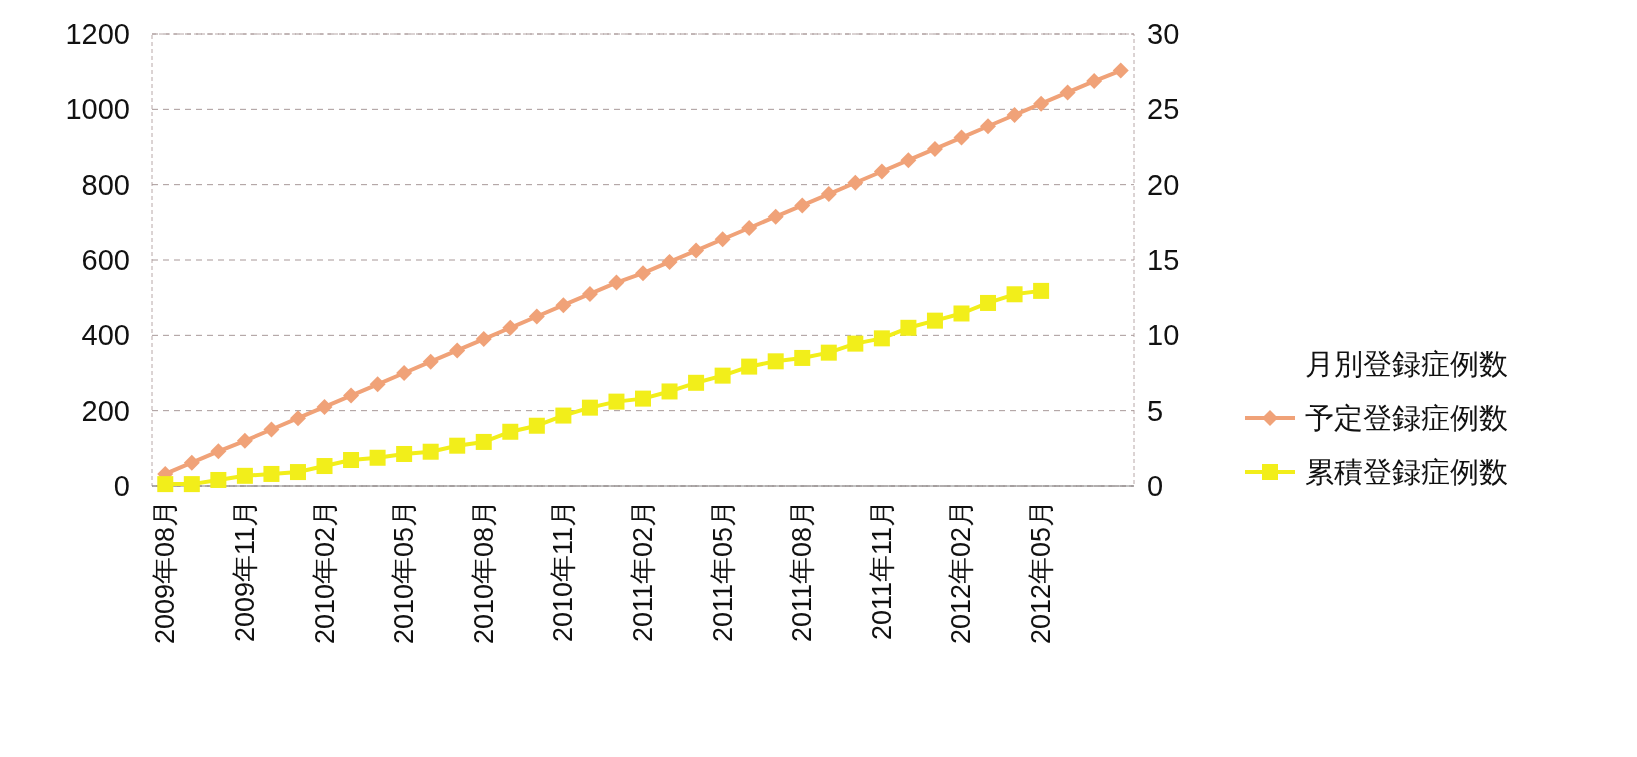 This screenshot has width=1637, height=757. What do you see at coordinates (1163, 260) in the screenshot?
I see `y2-tick-label: 15` at bounding box center [1163, 260].